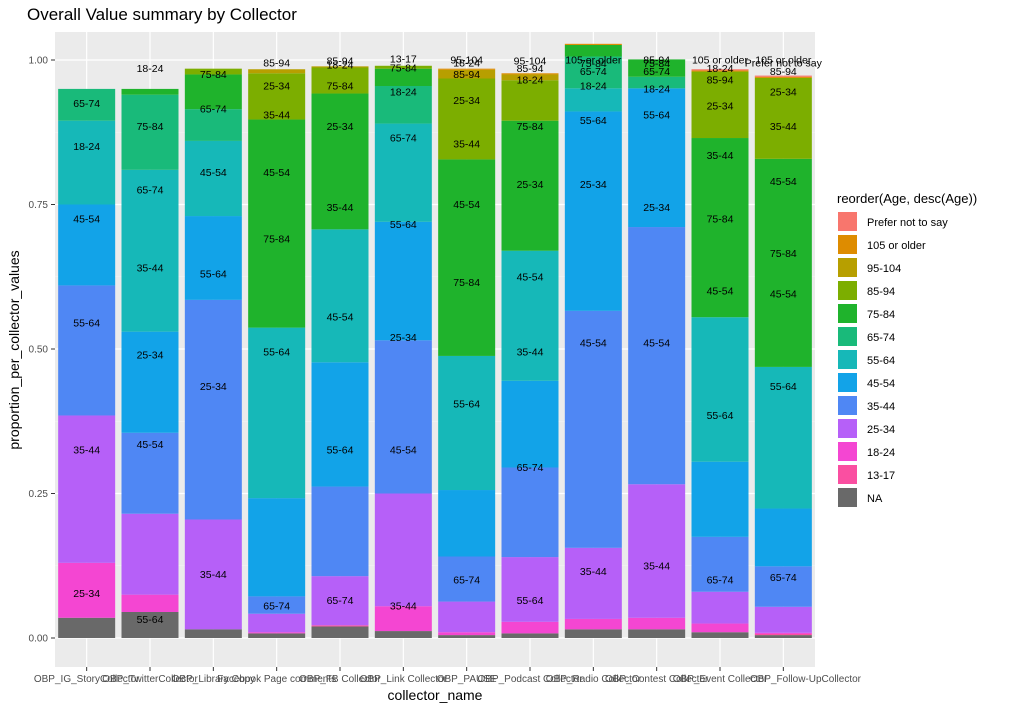 The width and height of the screenshot is (1010, 710). I want to click on legend-title: reorder(Age, desc(Age)), so click(907, 198).